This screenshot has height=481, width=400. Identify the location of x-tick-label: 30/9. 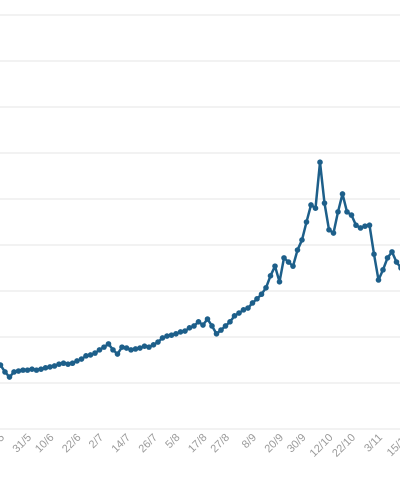
(297, 444).